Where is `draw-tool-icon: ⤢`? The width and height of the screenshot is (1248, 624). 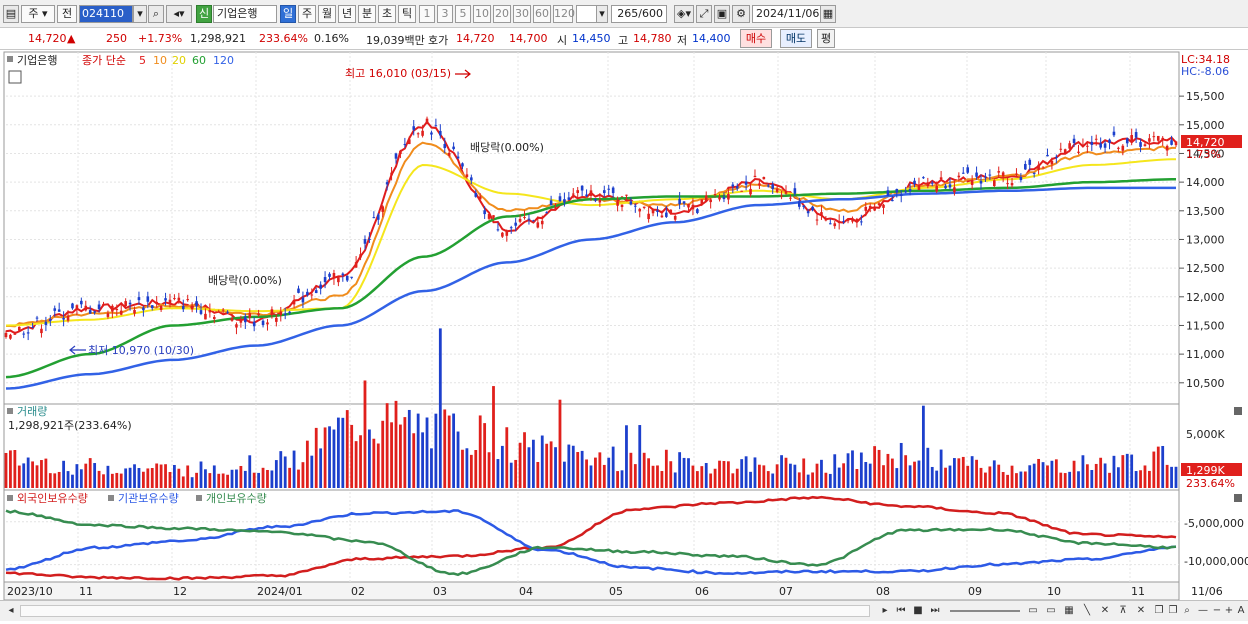
draw-tool-icon: ⤢ is located at coordinates (704, 14).